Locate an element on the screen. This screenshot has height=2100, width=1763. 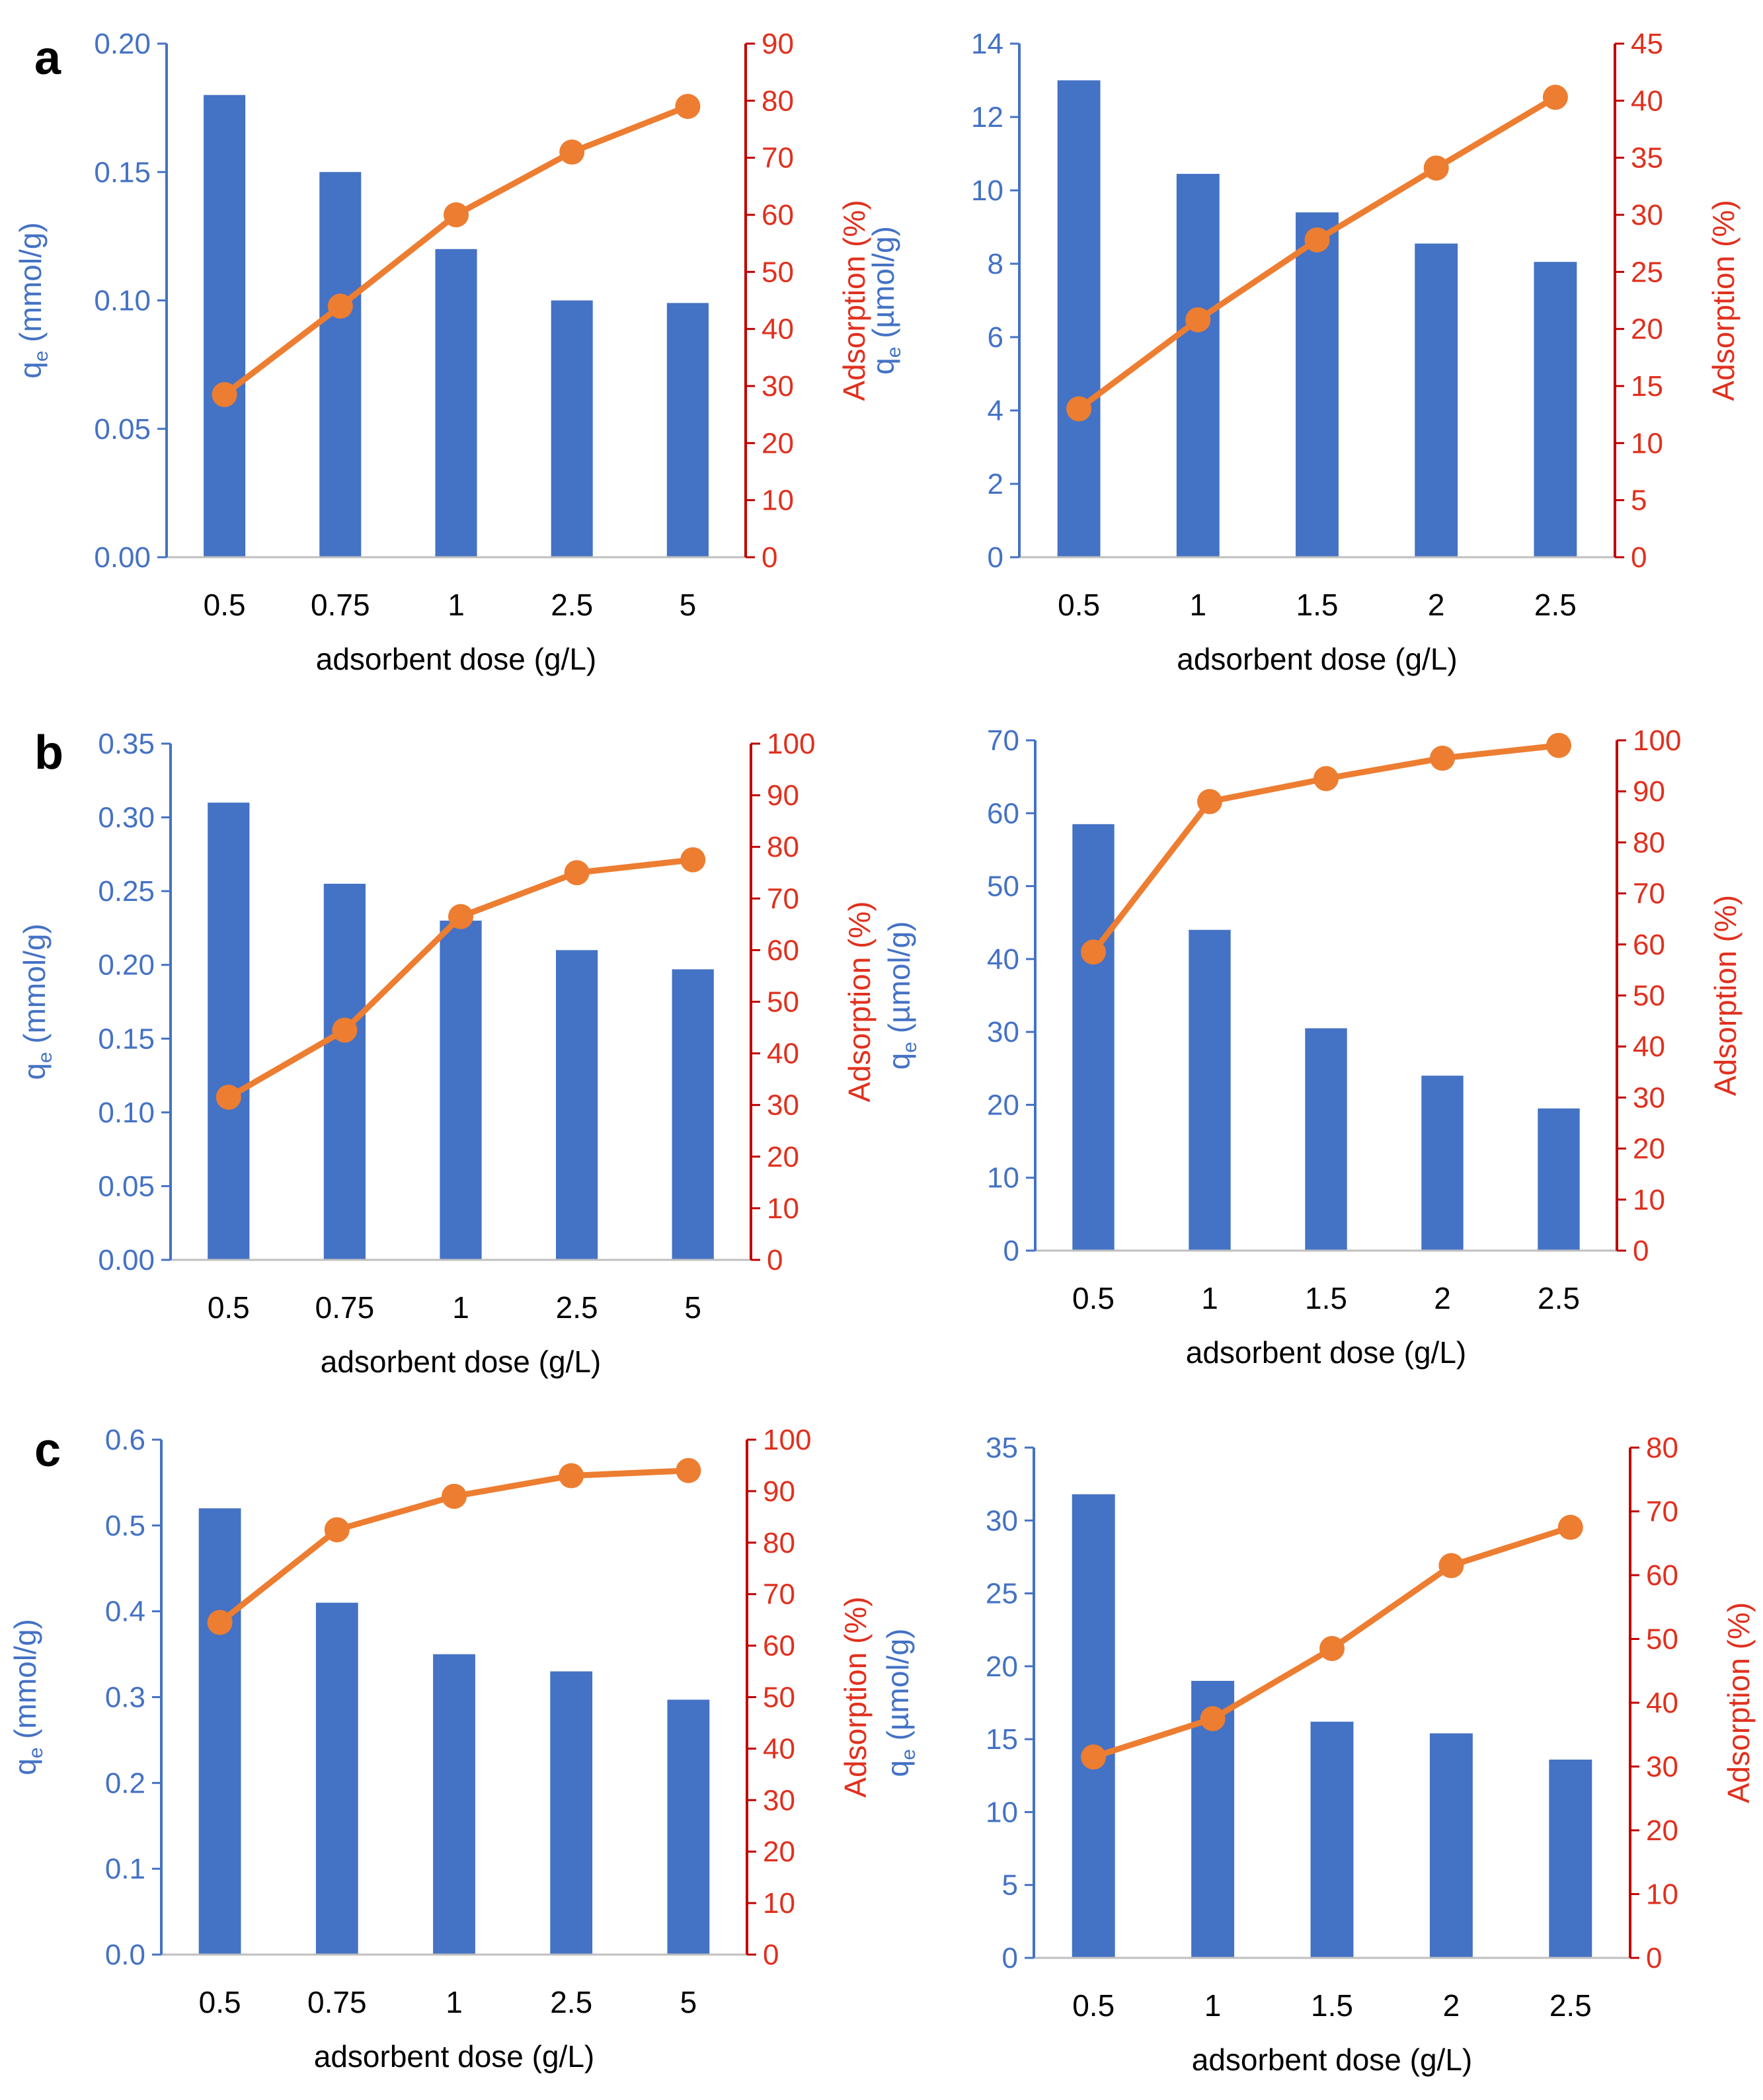
left-tick-label: 0.20 is located at coordinates (126, 965).